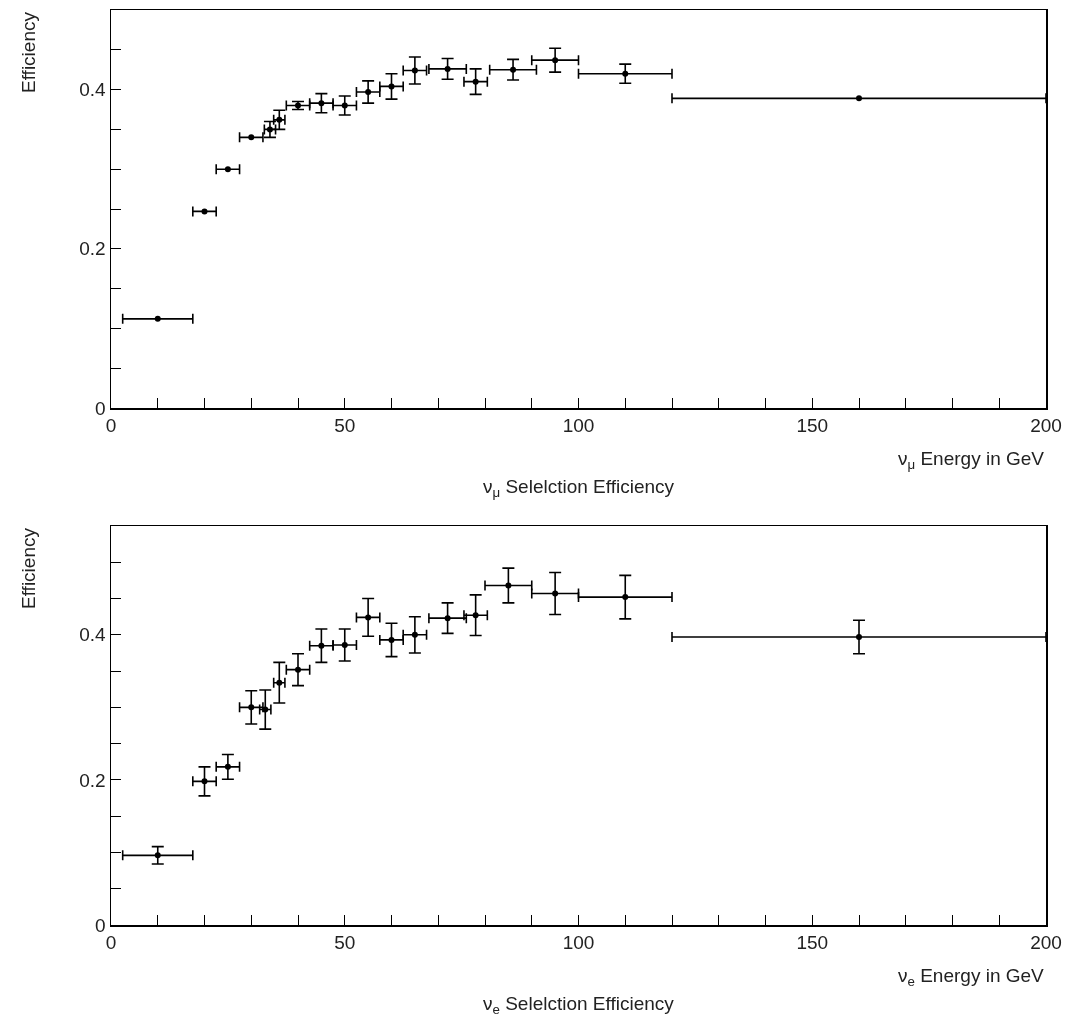 This screenshot has width=1079, height=1025. I want to click on x-axis-title: ν$_{e}$ Energy in GeV, so click(971, 977).